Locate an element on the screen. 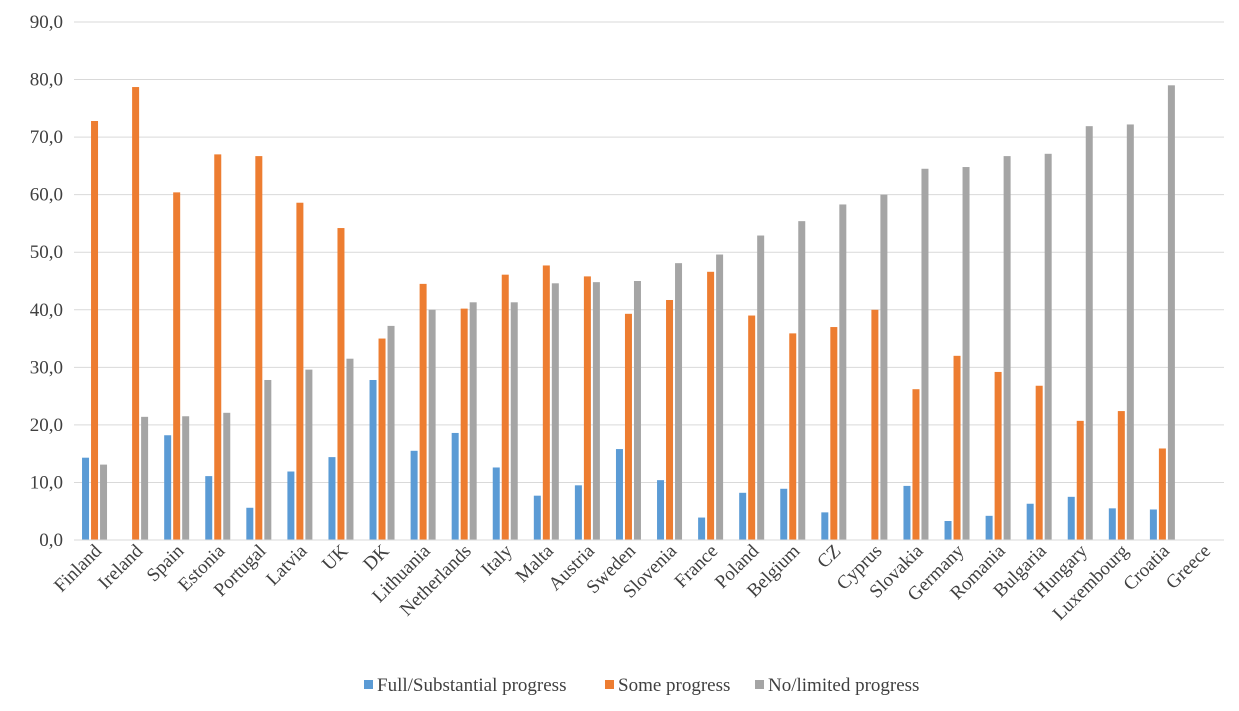 This screenshot has width=1239, height=711. x-tick-label: CZ is located at coordinates (829, 557).